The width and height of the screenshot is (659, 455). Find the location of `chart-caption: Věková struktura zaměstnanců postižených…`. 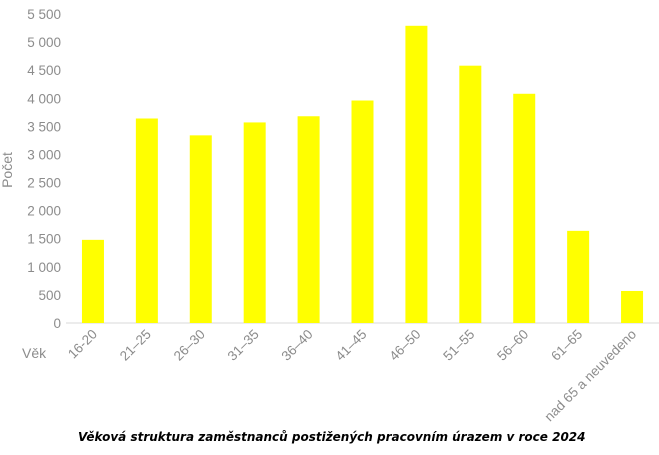

chart-caption: Věková struktura zaměstnanců postižených… is located at coordinates (332, 437).